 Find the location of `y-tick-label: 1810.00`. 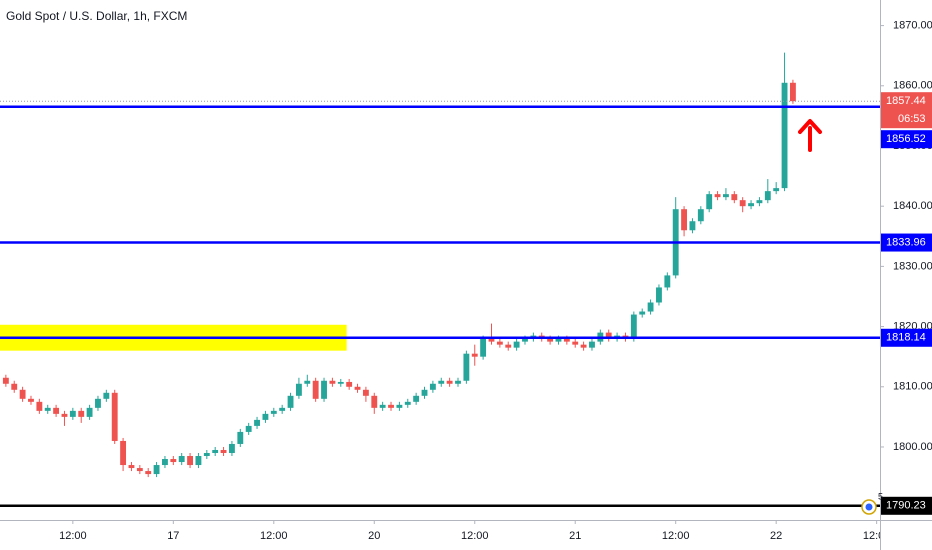

y-tick-label: 1810.00 is located at coordinates (912, 387).